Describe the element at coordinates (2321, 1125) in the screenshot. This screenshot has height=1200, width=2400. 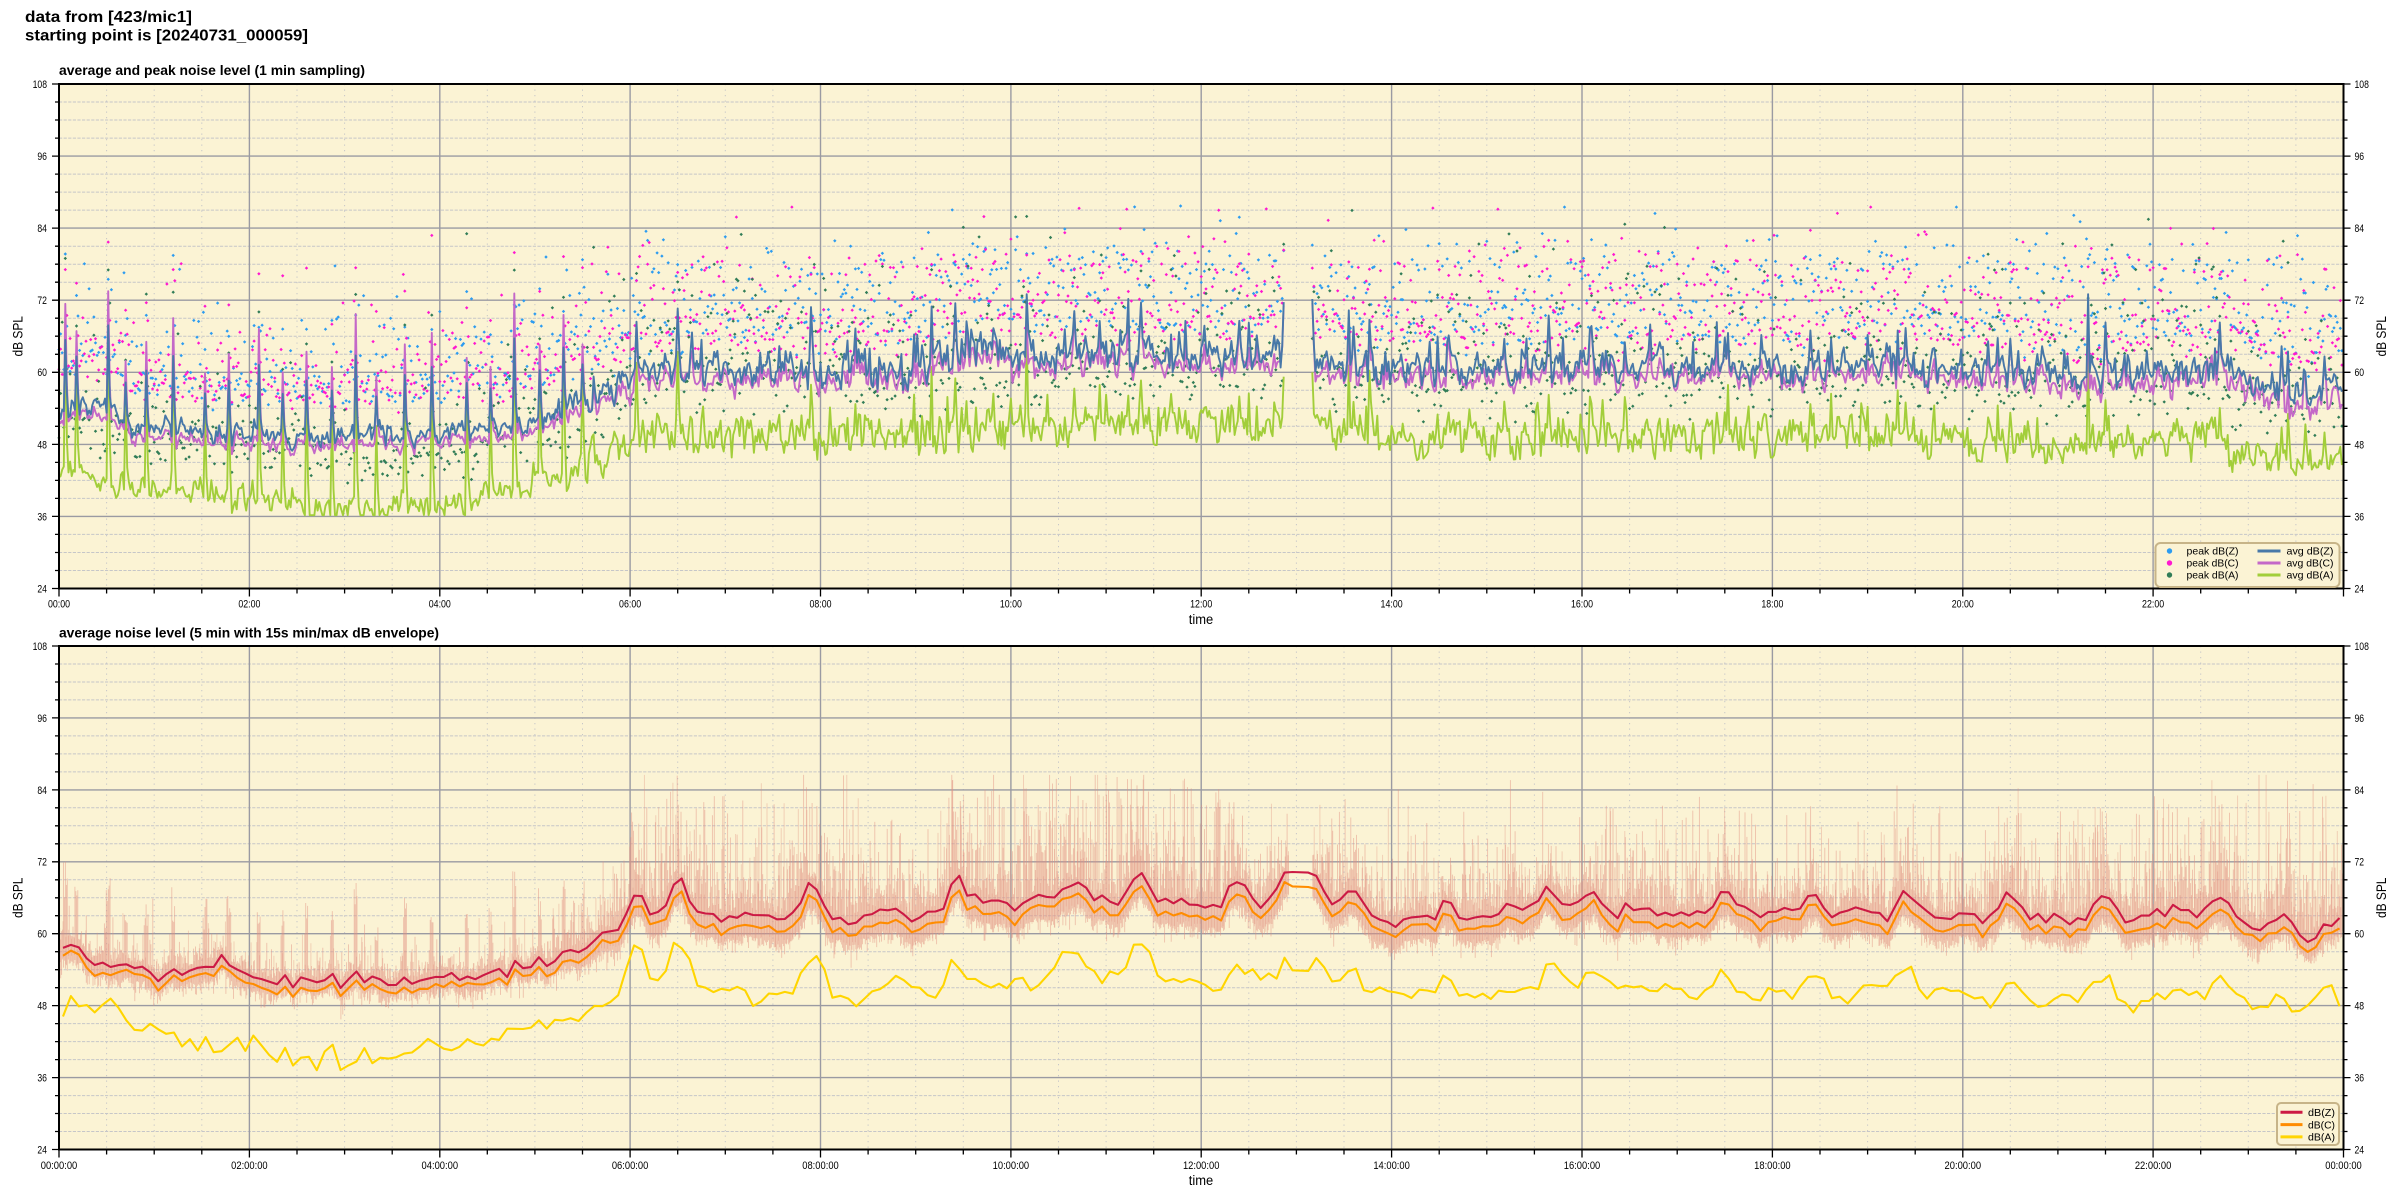
I see `svg-text: dB(C)` at that location.